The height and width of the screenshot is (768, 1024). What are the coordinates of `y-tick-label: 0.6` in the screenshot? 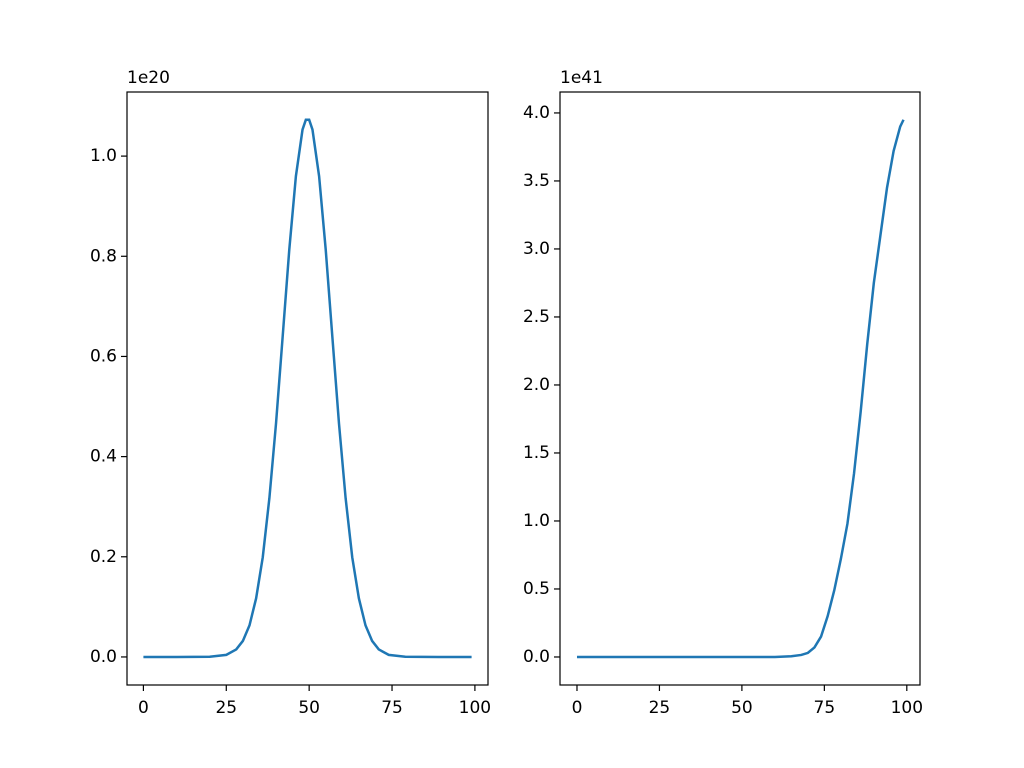 It's located at (103, 356).